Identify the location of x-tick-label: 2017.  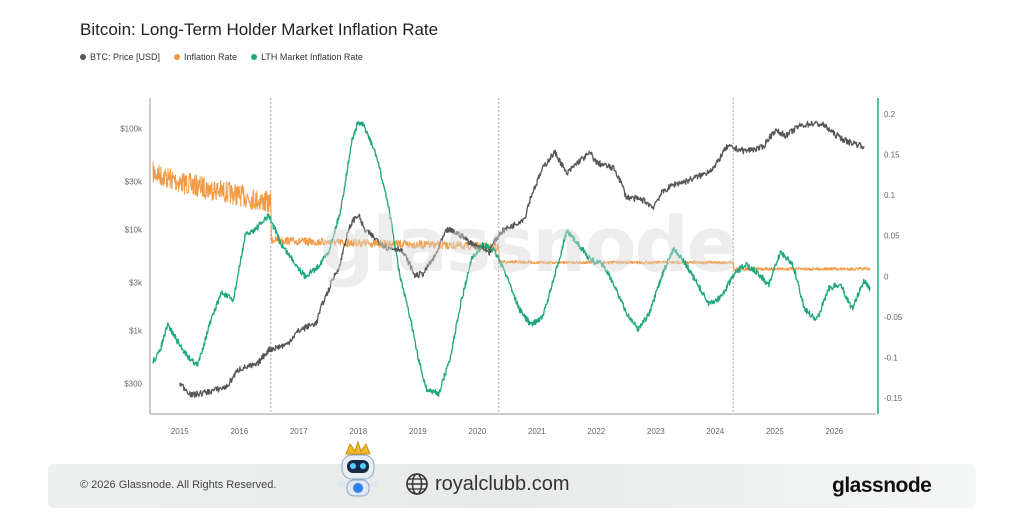
(299, 431).